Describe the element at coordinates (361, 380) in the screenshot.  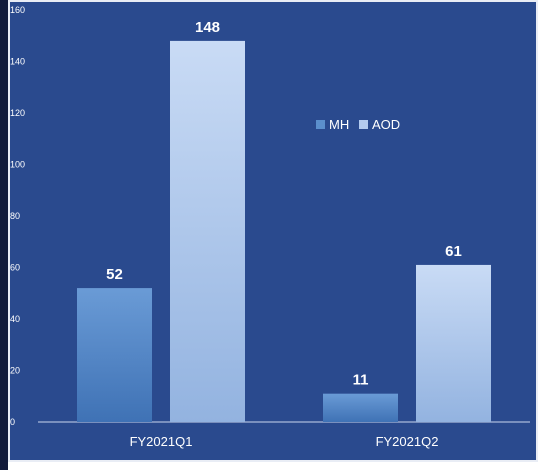
I see `data-label-mh-fy2021q2: 11` at that location.